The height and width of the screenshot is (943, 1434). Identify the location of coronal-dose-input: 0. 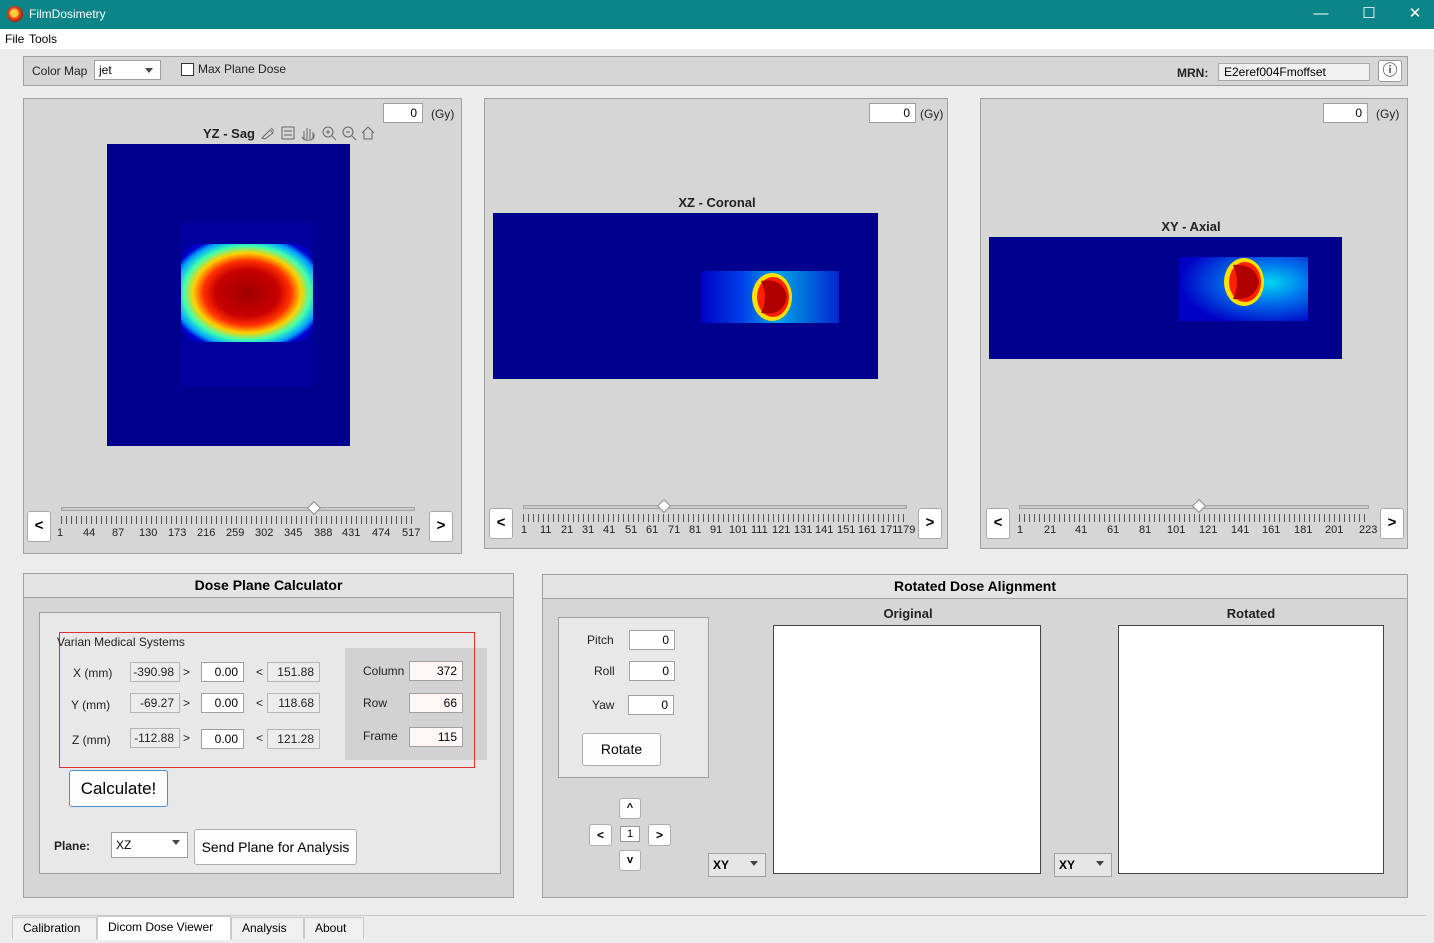
(892, 113).